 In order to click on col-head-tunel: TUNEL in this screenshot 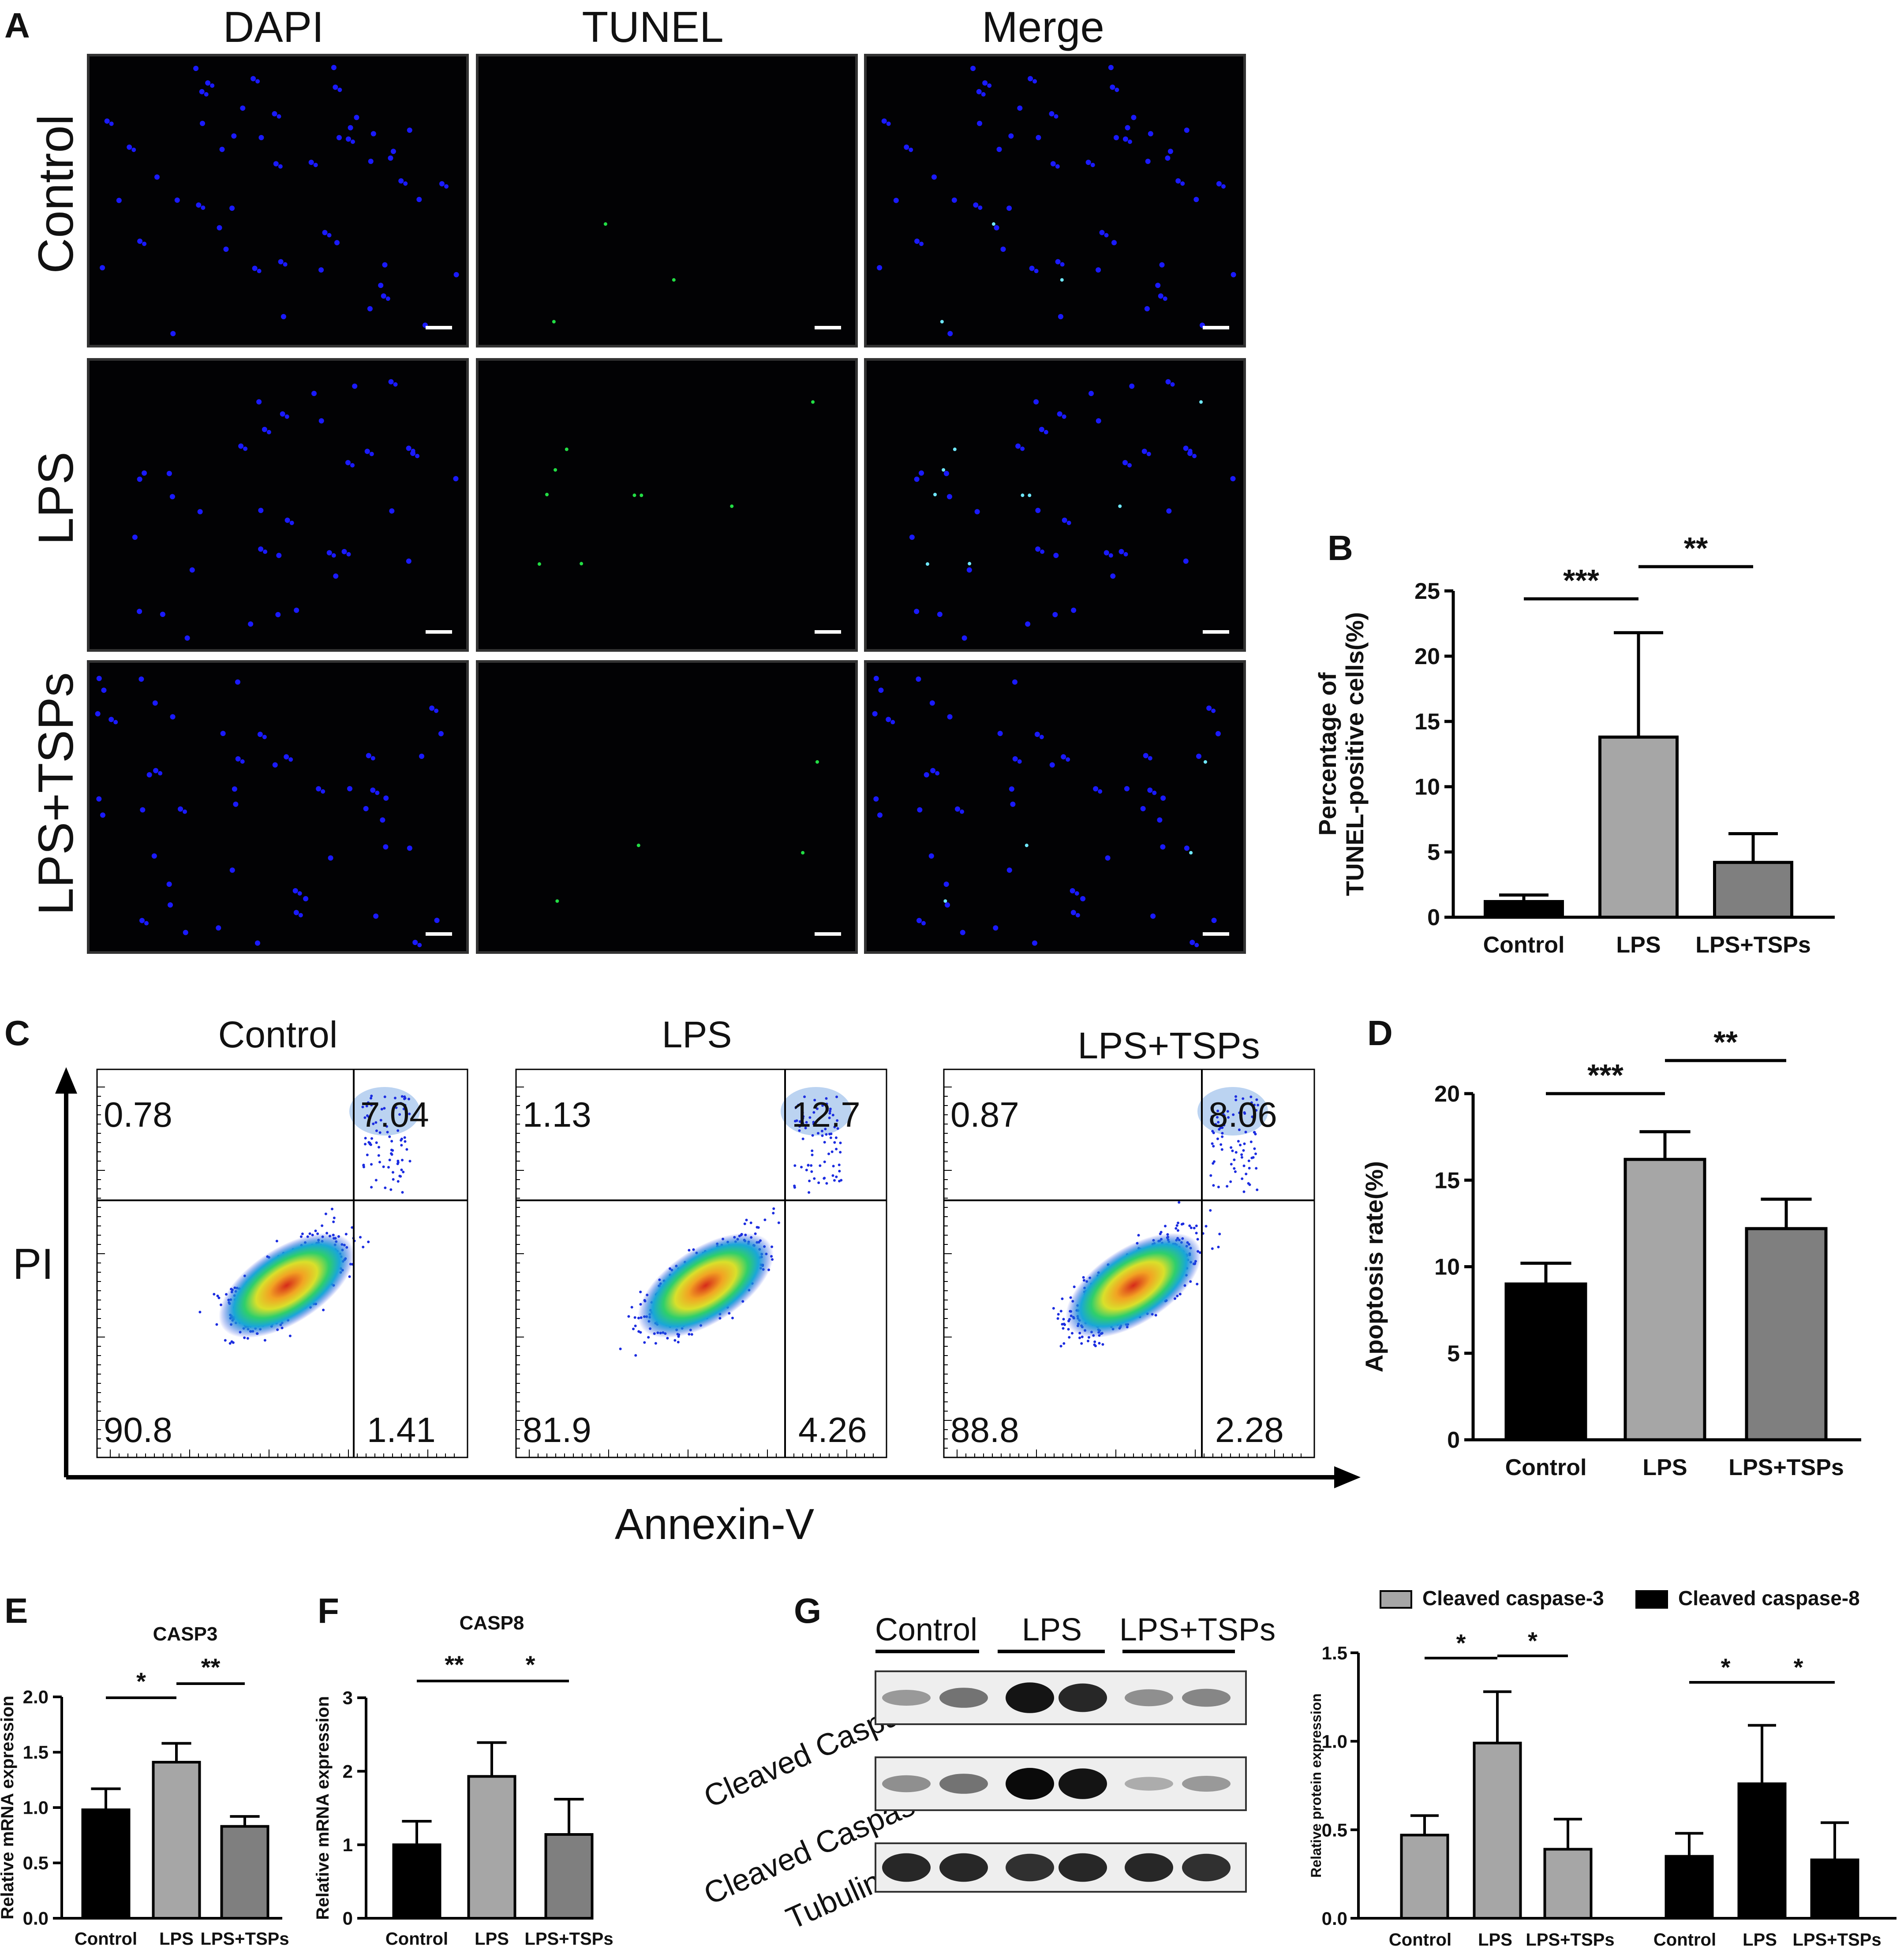, I will do `click(653, 27)`.